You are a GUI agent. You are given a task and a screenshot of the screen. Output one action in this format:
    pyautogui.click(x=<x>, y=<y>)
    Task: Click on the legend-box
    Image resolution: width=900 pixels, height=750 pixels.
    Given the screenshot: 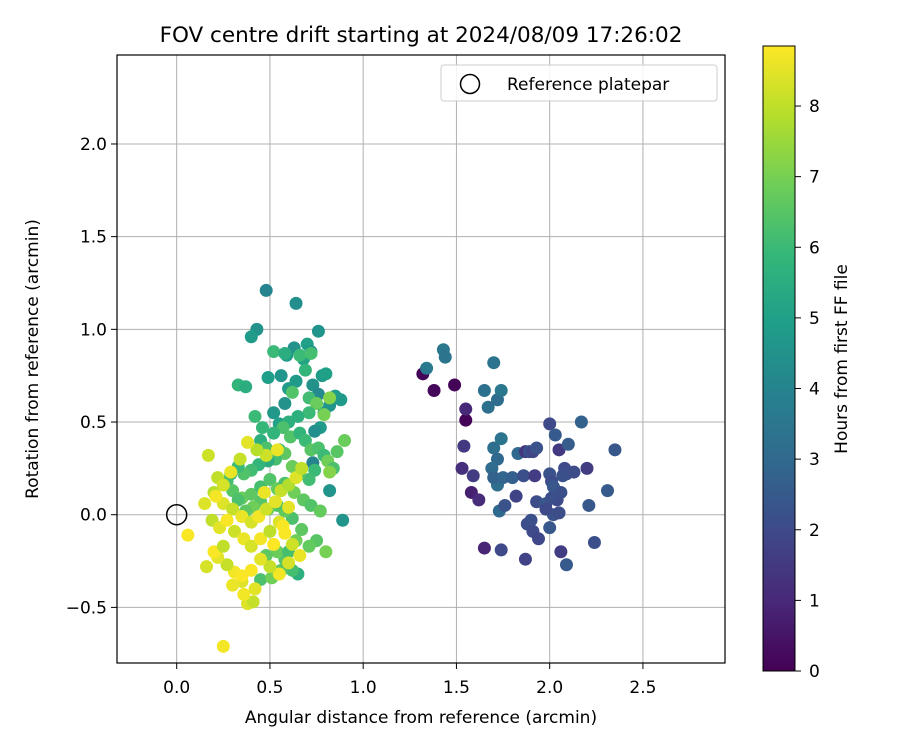 What is the action you would take?
    pyautogui.click(x=579, y=83)
    